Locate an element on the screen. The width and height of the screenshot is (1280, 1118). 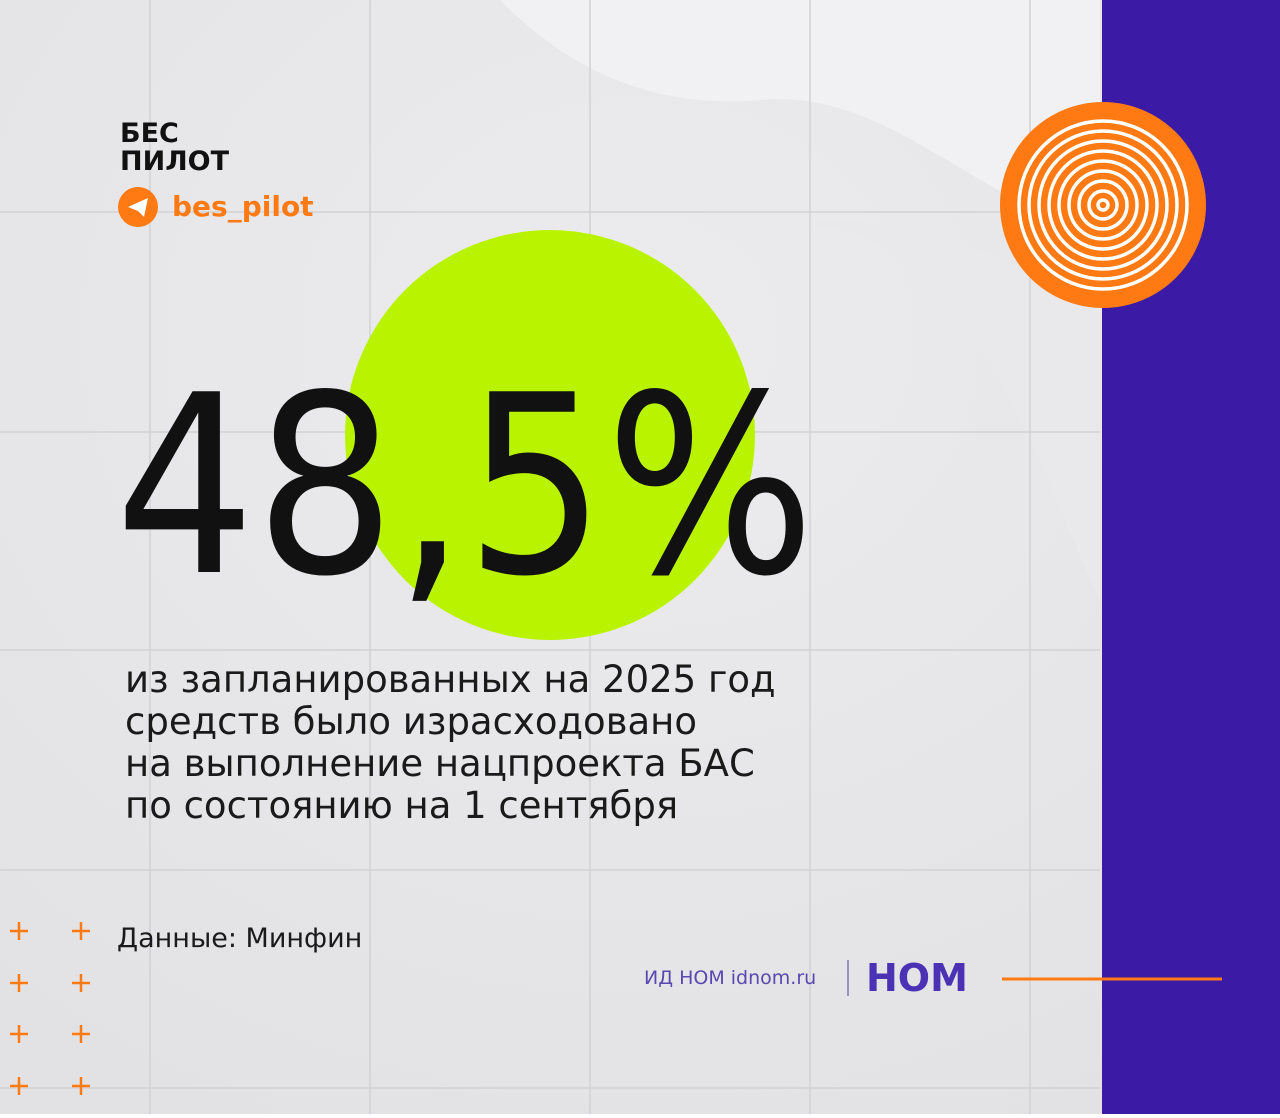
telegram-plane is located at coordinates (138, 207).